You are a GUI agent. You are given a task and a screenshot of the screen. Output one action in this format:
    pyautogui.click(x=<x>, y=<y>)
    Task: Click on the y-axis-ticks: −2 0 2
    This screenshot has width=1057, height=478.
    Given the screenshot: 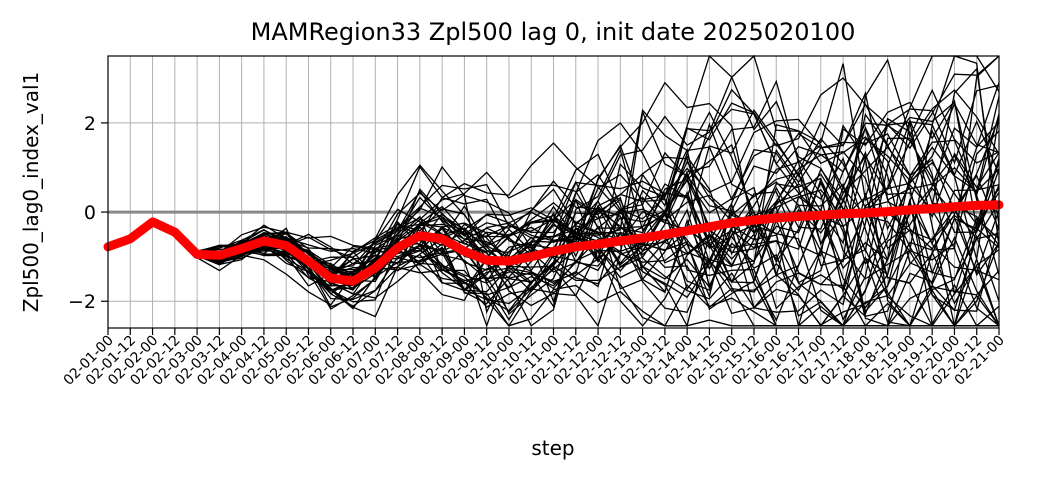 What is the action you would take?
    pyautogui.click(x=88, y=213)
    